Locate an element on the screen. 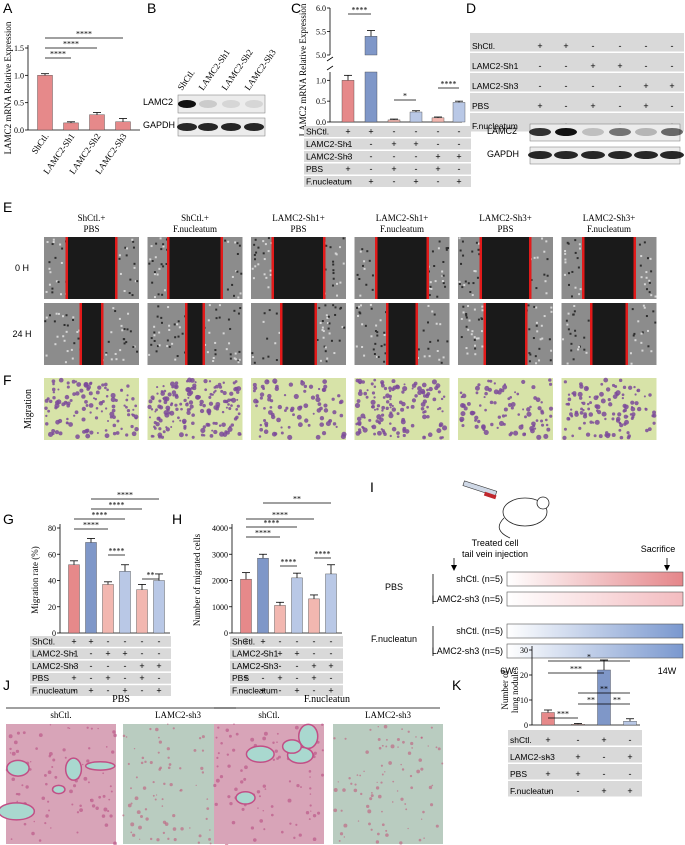 The image size is (685, 845). g-condition-sign: - is located at coordinates (142, 691).